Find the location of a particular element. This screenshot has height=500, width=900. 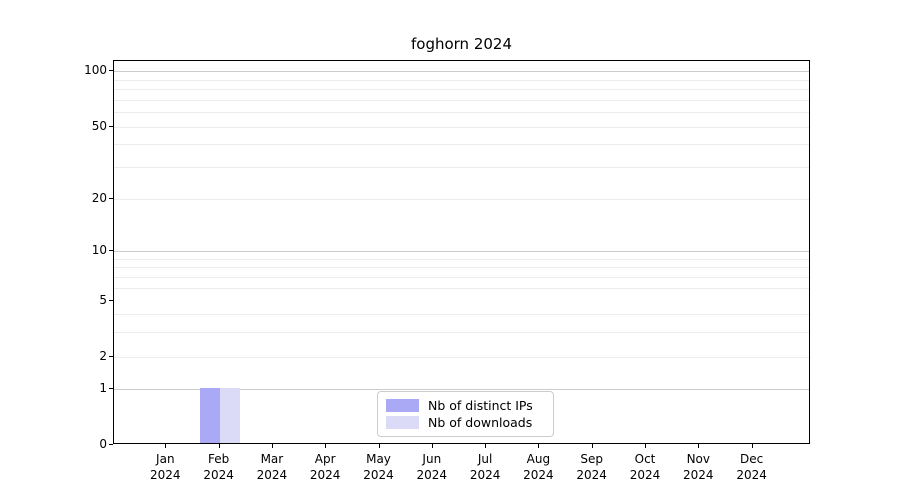

x-tick-label-jan: Jan 2024 is located at coordinates (165, 467).